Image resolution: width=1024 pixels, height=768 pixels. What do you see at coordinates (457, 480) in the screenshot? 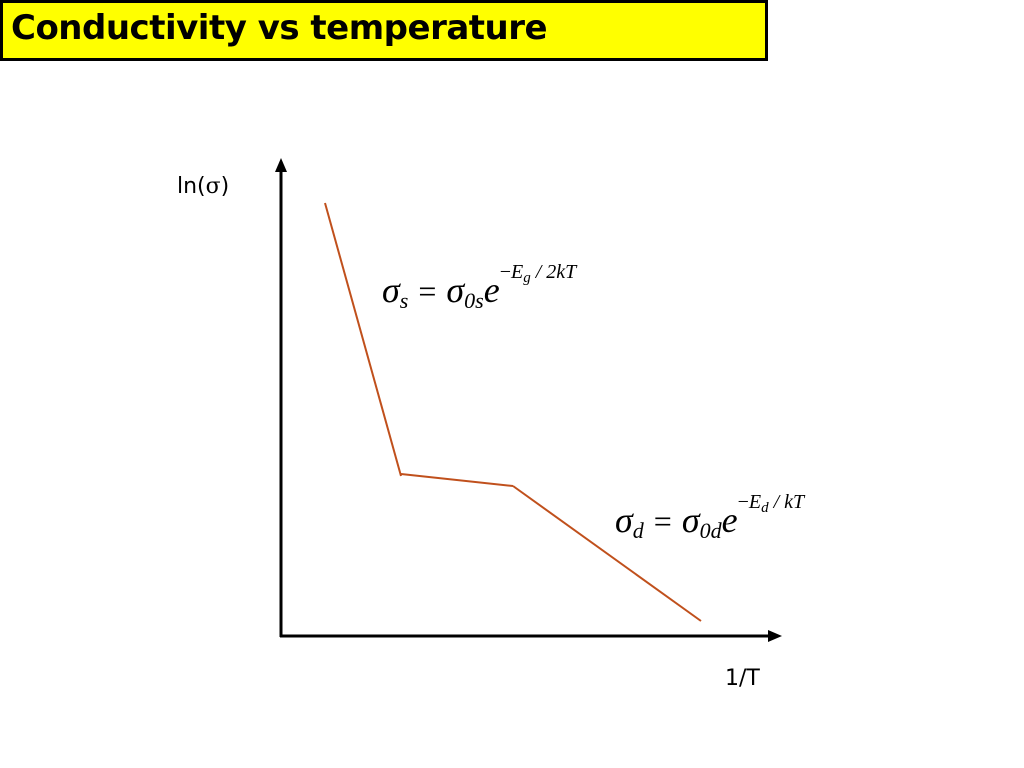
I see `saturation-region-line` at bounding box center [457, 480].